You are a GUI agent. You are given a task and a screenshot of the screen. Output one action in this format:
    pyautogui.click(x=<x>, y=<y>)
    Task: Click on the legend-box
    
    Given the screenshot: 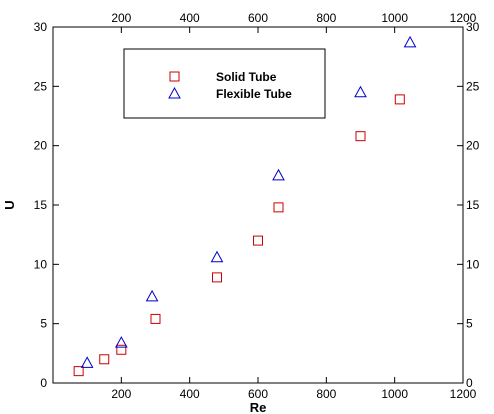 What is the action you would take?
    pyautogui.click(x=224, y=83)
    